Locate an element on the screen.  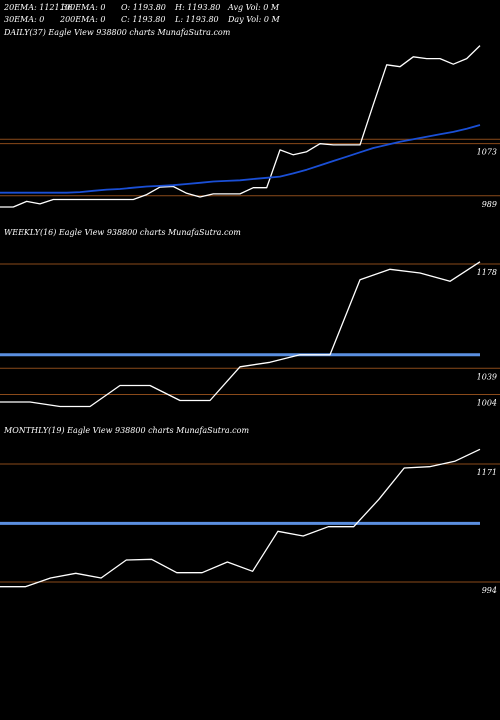
daily-tick-label: 989 is located at coordinates (489, 204).